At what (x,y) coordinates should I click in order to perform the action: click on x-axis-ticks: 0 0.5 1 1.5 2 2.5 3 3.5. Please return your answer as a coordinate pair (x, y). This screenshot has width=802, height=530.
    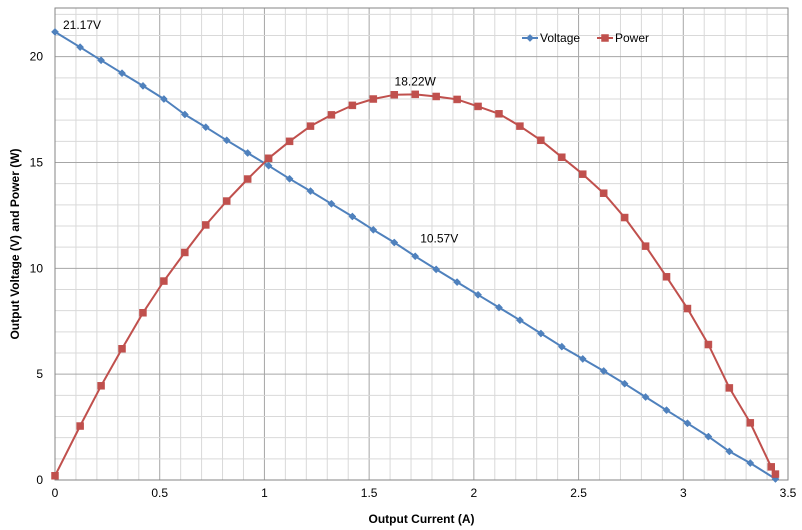
    Looking at the image, I should click on (424, 493).